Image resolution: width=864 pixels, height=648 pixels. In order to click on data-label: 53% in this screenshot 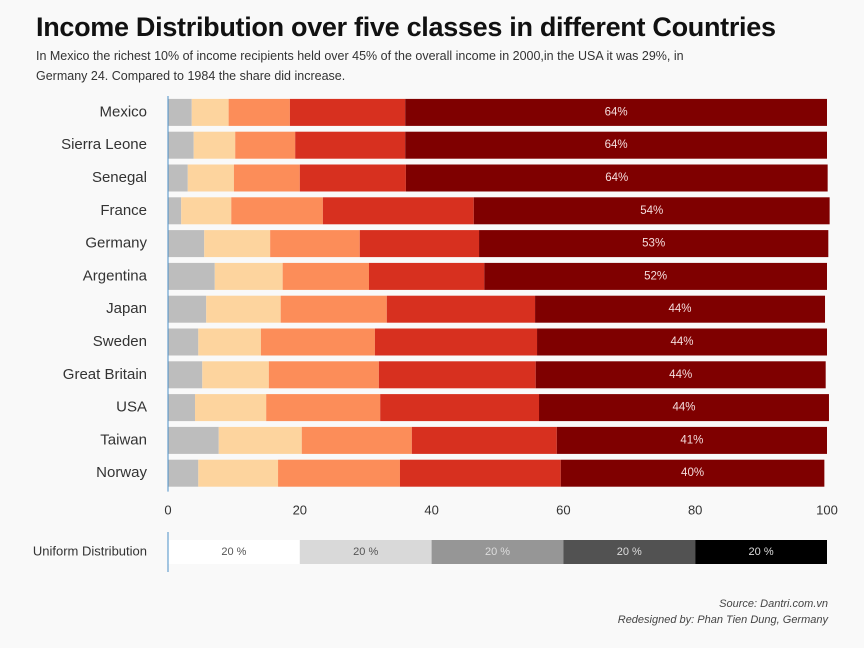, I will do `click(653, 244)`.